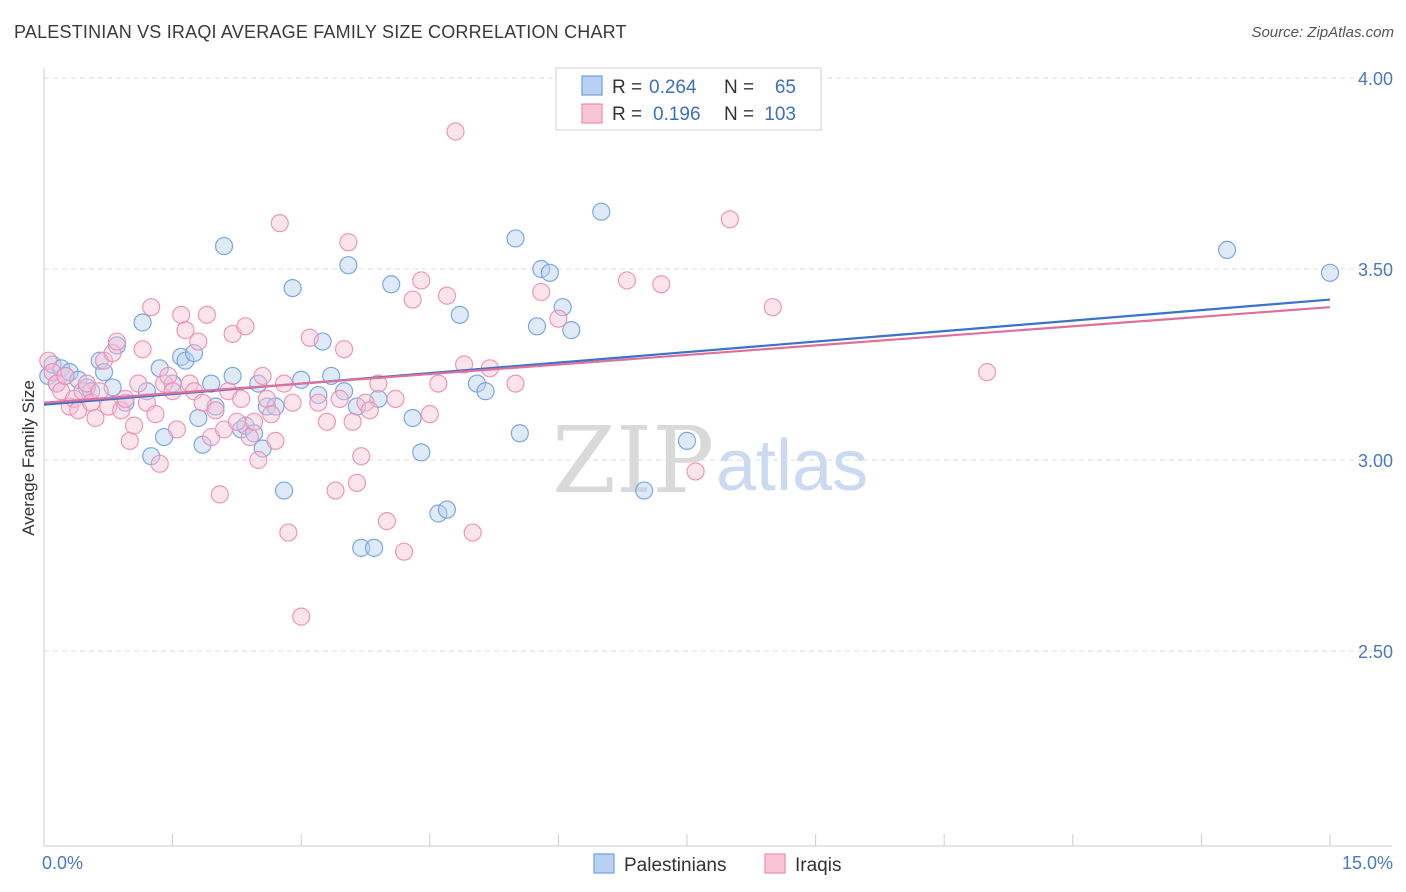 Image resolution: width=1406 pixels, height=892 pixels. I want to click on y-axis-label: Average Family Size, so click(28, 458).